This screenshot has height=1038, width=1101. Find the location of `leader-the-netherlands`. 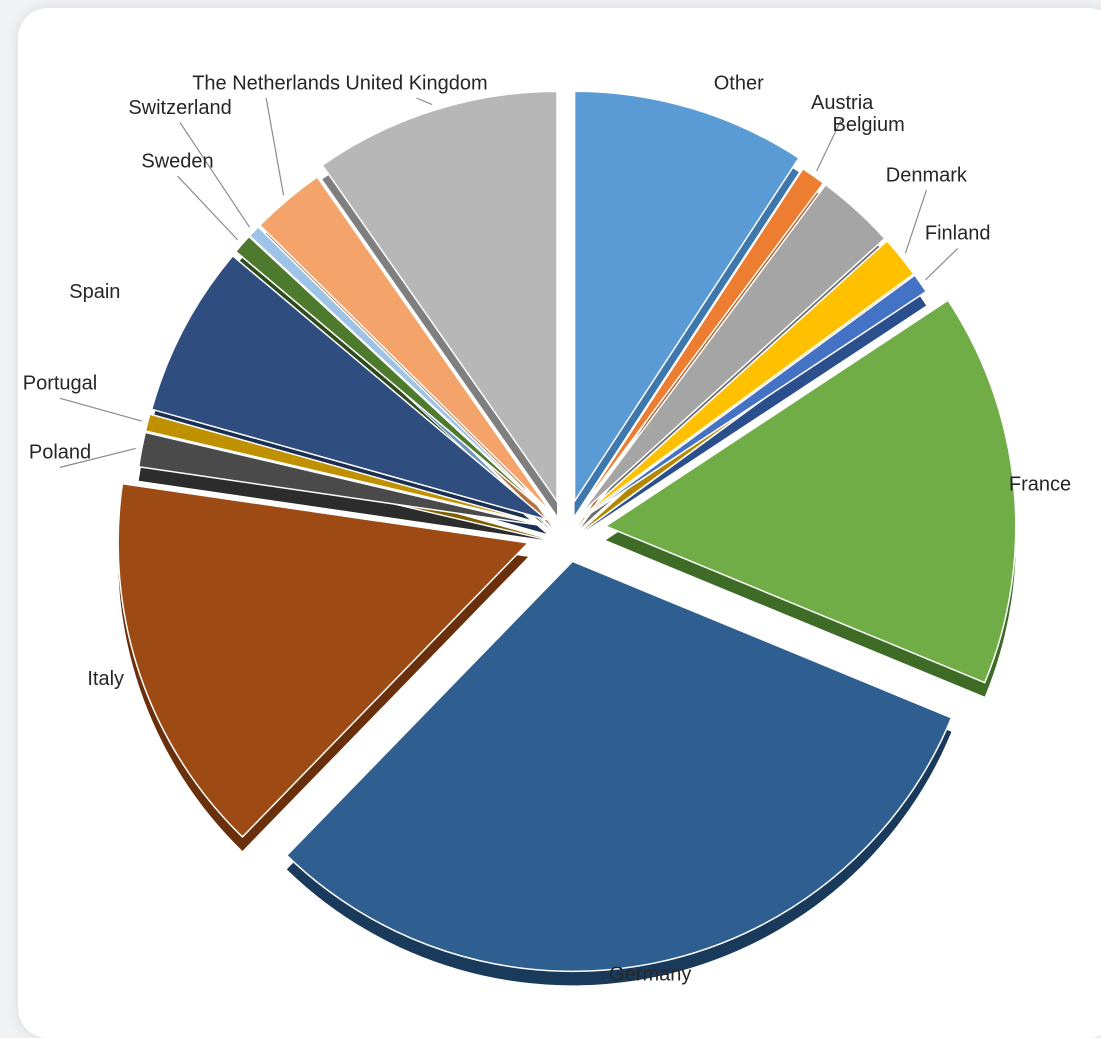

leader-the-netherlands is located at coordinates (275, 146).